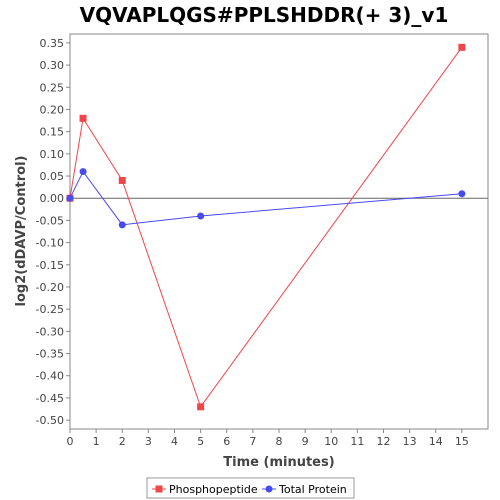 Image resolution: width=500 pixels, height=500 pixels. I want to click on x-tick-label: 14, so click(436, 441).